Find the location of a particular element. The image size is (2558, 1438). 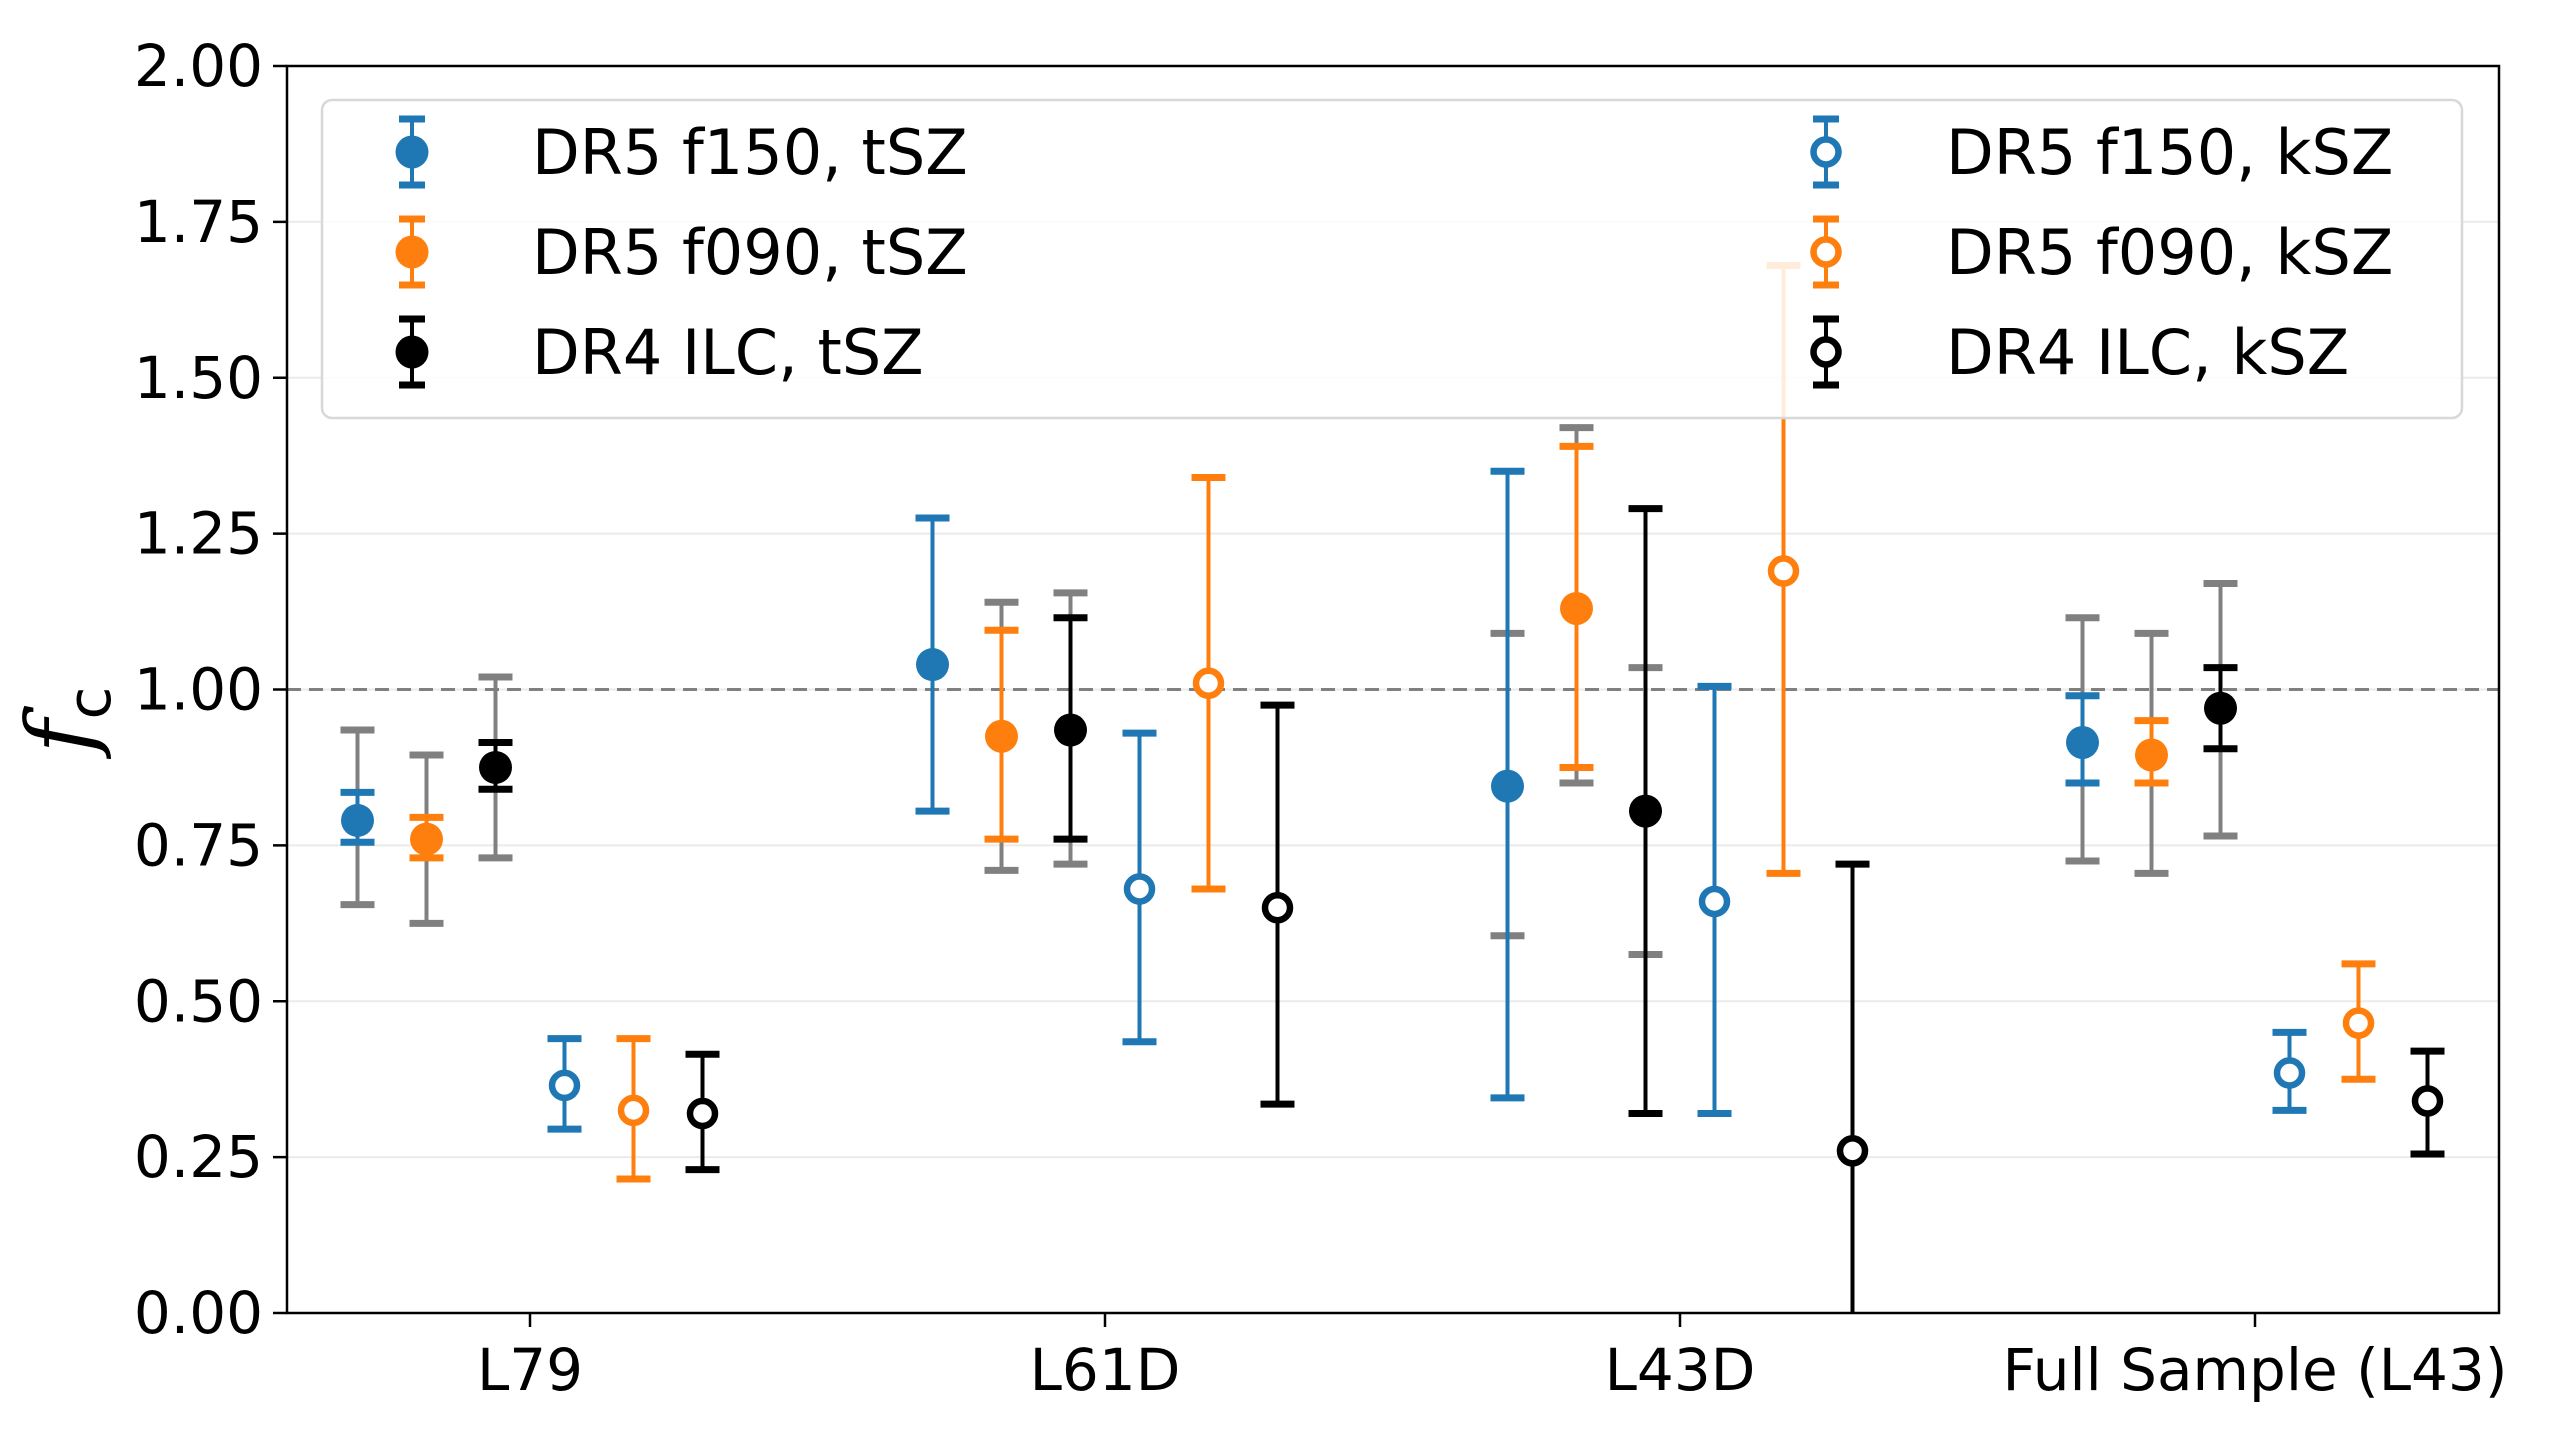

svg-text: fc is located at coordinates (66, 722).